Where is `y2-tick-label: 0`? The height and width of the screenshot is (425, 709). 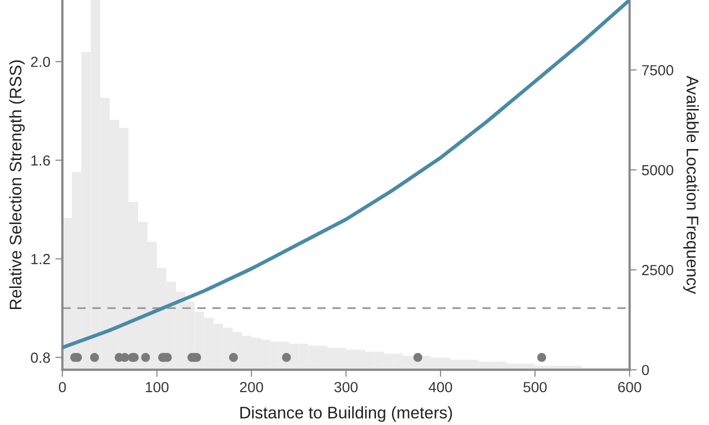 y2-tick-label: 0 is located at coordinates (645, 370).